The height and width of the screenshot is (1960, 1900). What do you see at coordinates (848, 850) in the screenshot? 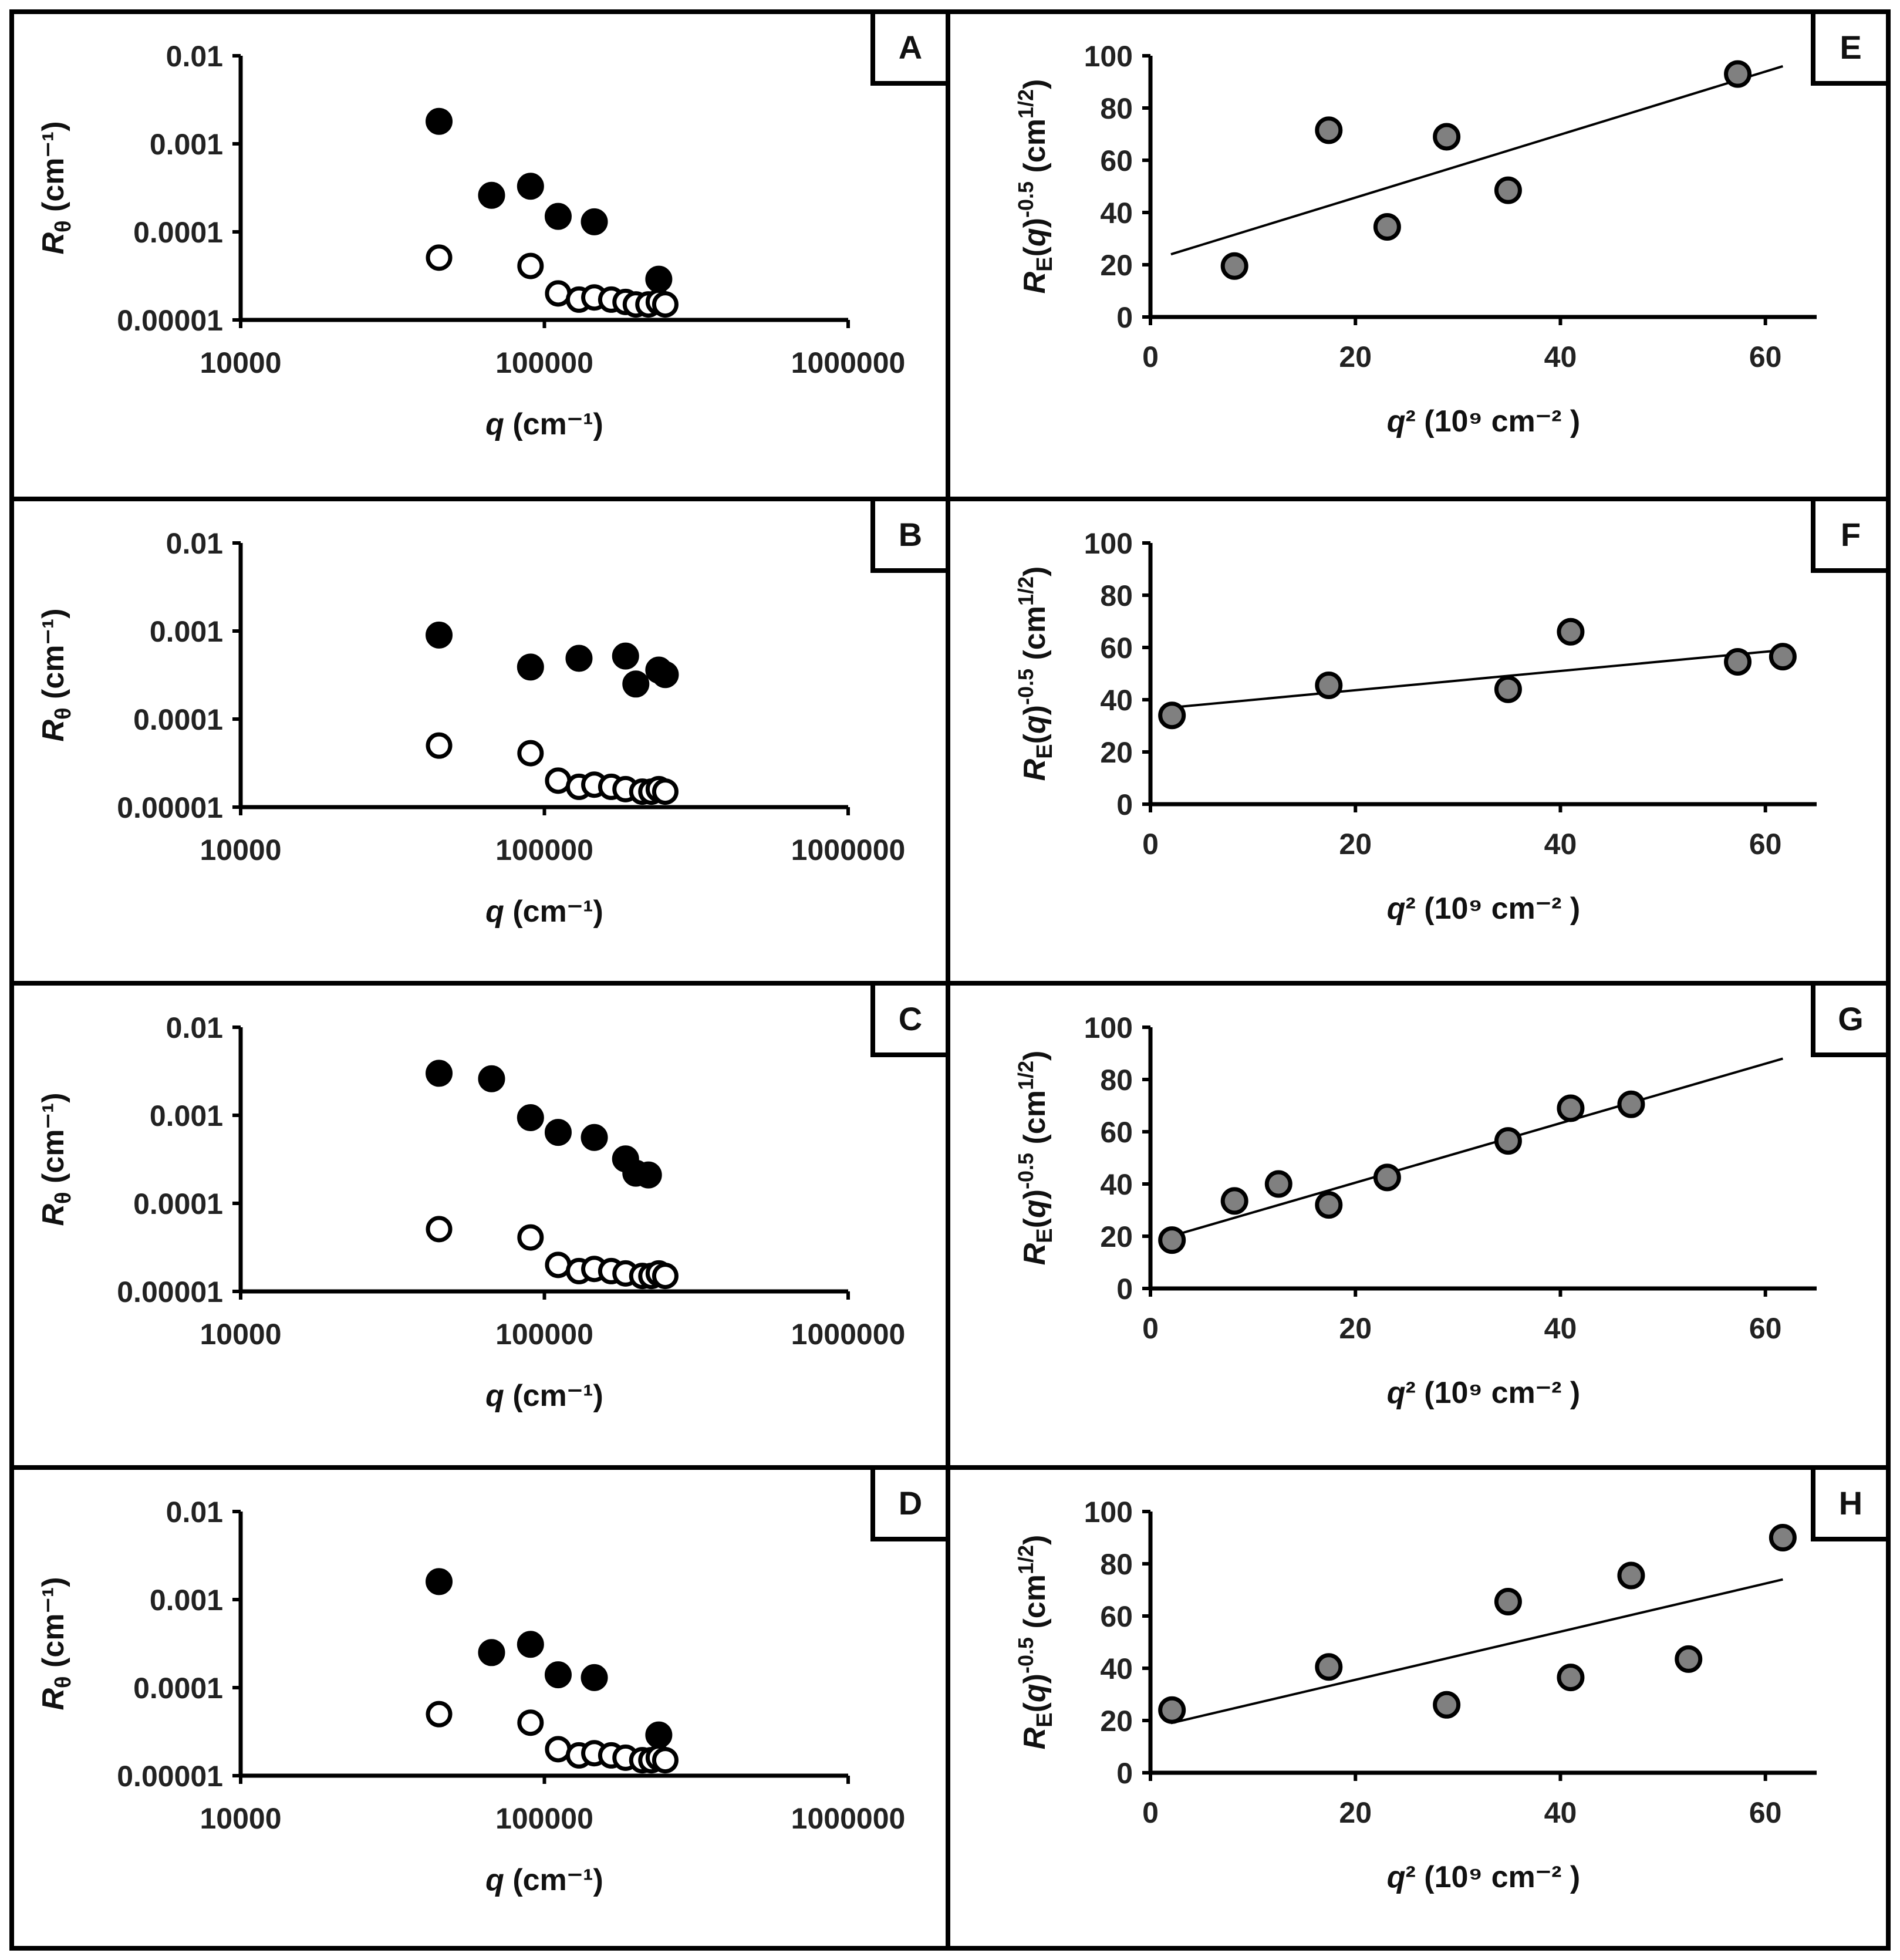
I see `x-tick-label: 1000000` at bounding box center [848, 850].